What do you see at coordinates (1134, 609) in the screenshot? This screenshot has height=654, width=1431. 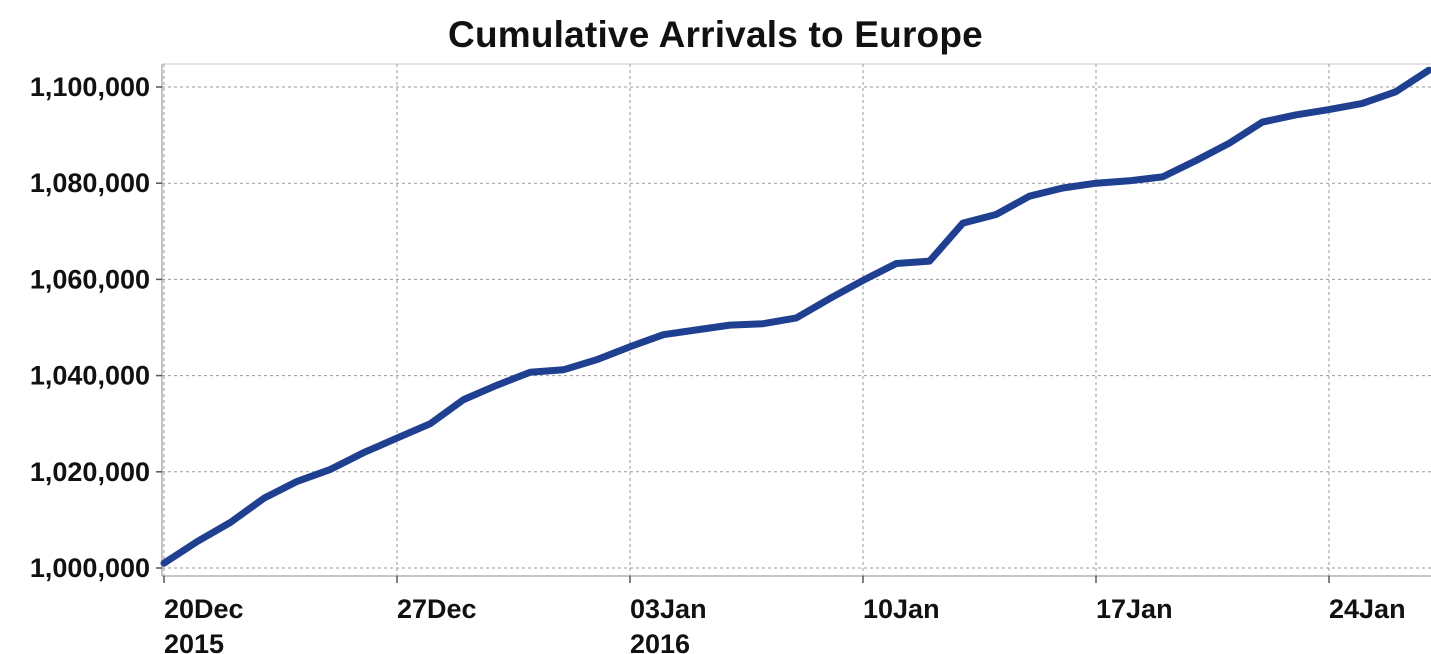 I see `x-tick-label: 17Jan` at bounding box center [1134, 609].